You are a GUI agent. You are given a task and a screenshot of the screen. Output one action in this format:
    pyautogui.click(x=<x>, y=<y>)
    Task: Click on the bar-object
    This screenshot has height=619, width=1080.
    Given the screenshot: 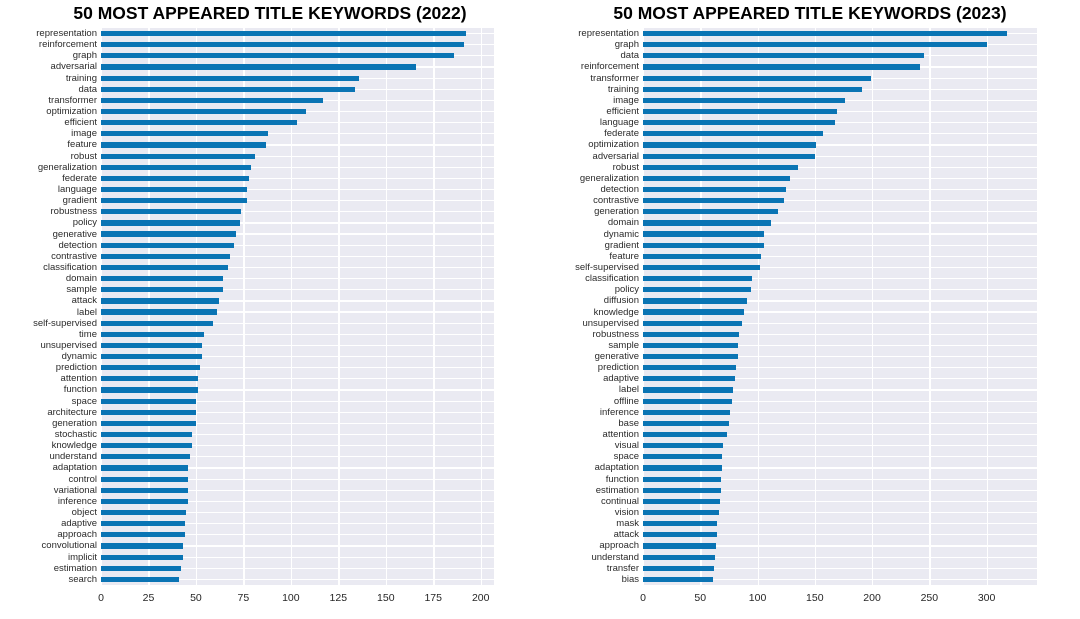 What is the action you would take?
    pyautogui.click(x=144, y=512)
    